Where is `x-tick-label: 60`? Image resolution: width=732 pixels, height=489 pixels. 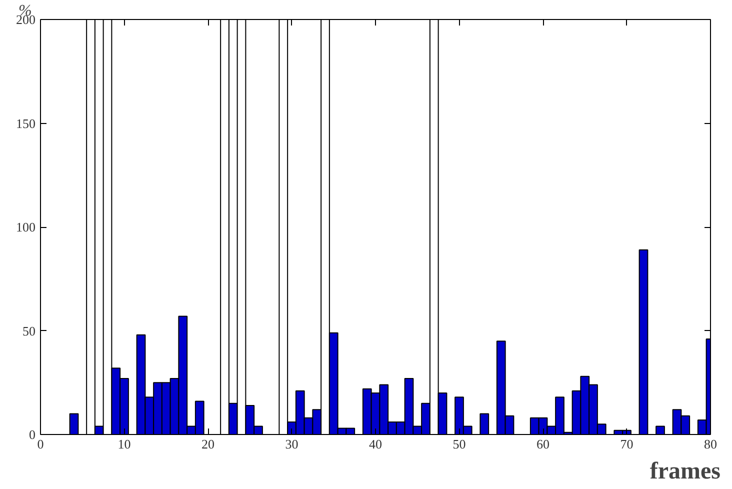 x-tick-label: 60 is located at coordinates (543, 444).